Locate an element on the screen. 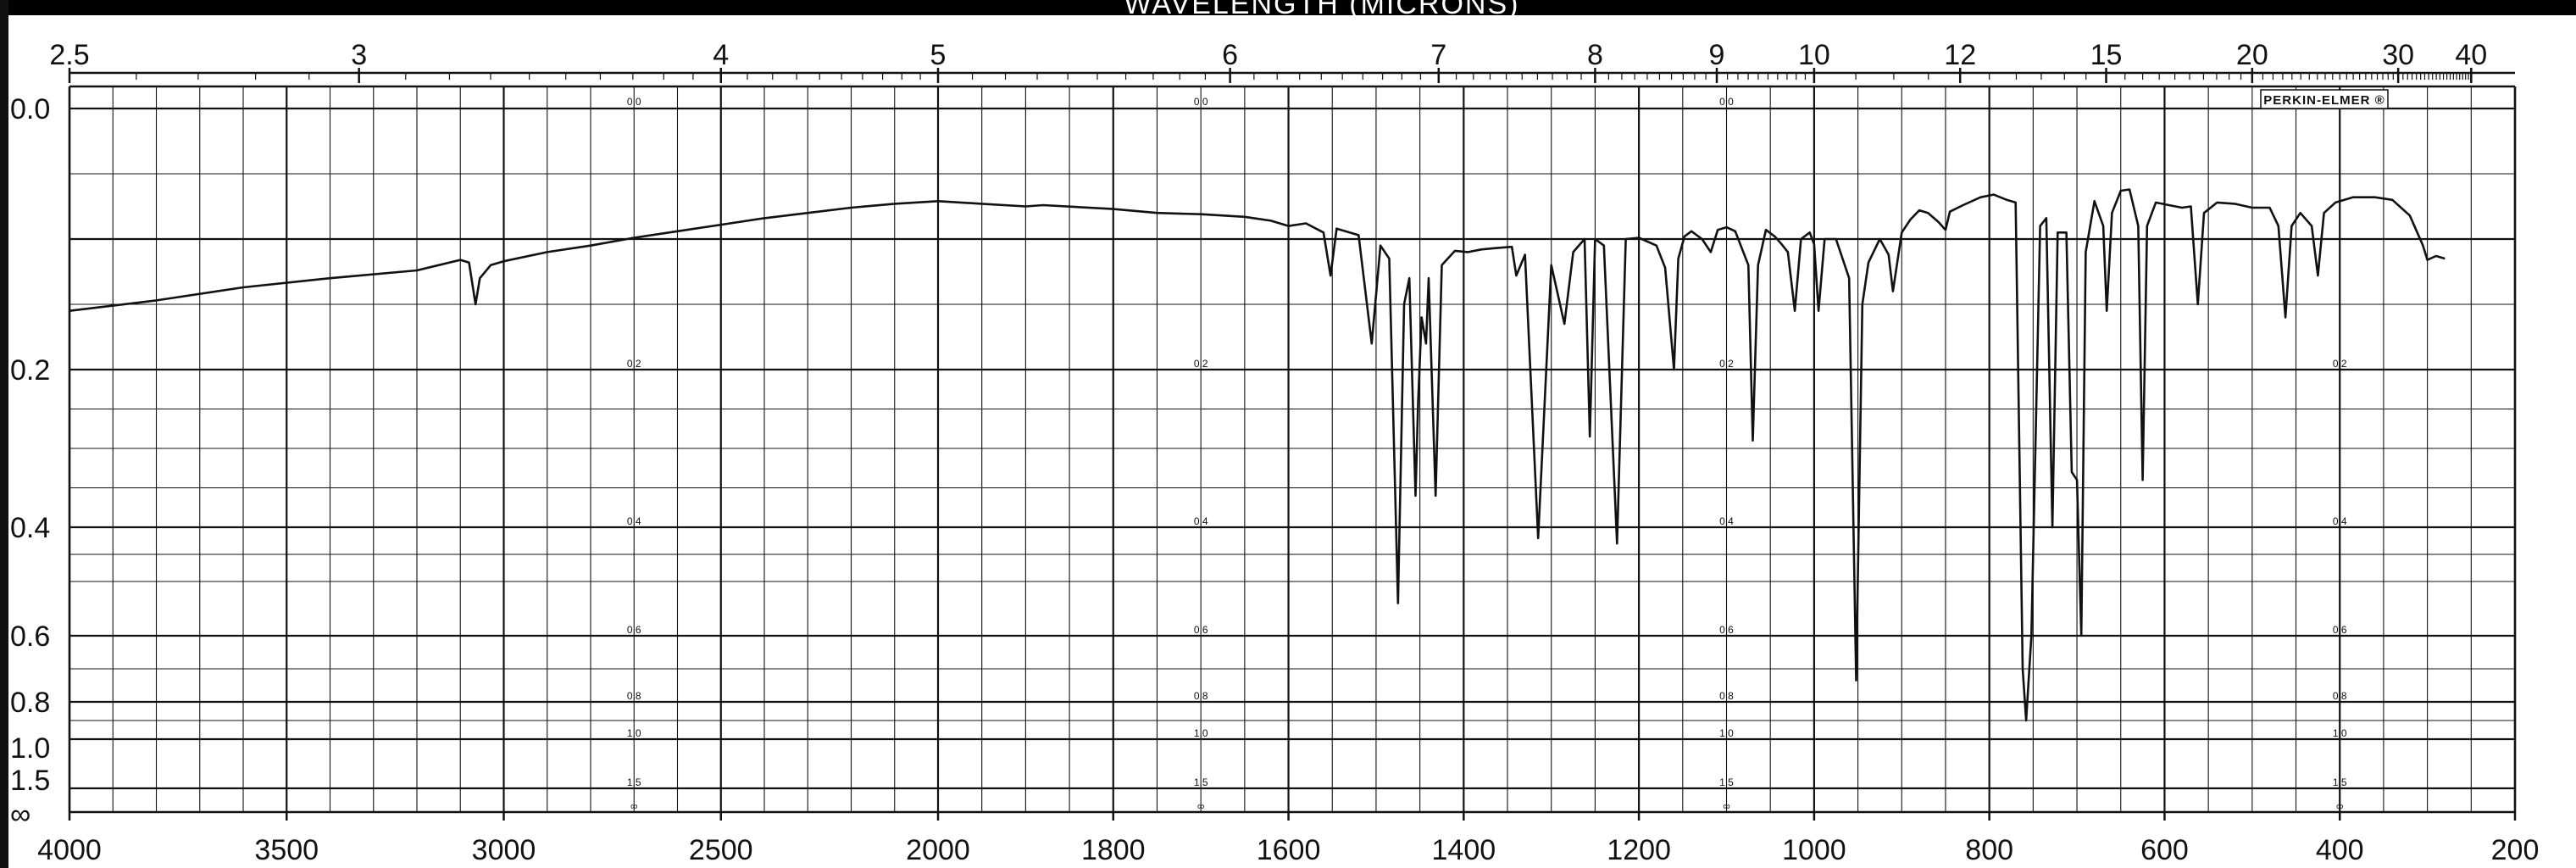 Image resolution: width=2576 pixels, height=868 pixels. top-axis-tick-label: 20 is located at coordinates (2252, 55).